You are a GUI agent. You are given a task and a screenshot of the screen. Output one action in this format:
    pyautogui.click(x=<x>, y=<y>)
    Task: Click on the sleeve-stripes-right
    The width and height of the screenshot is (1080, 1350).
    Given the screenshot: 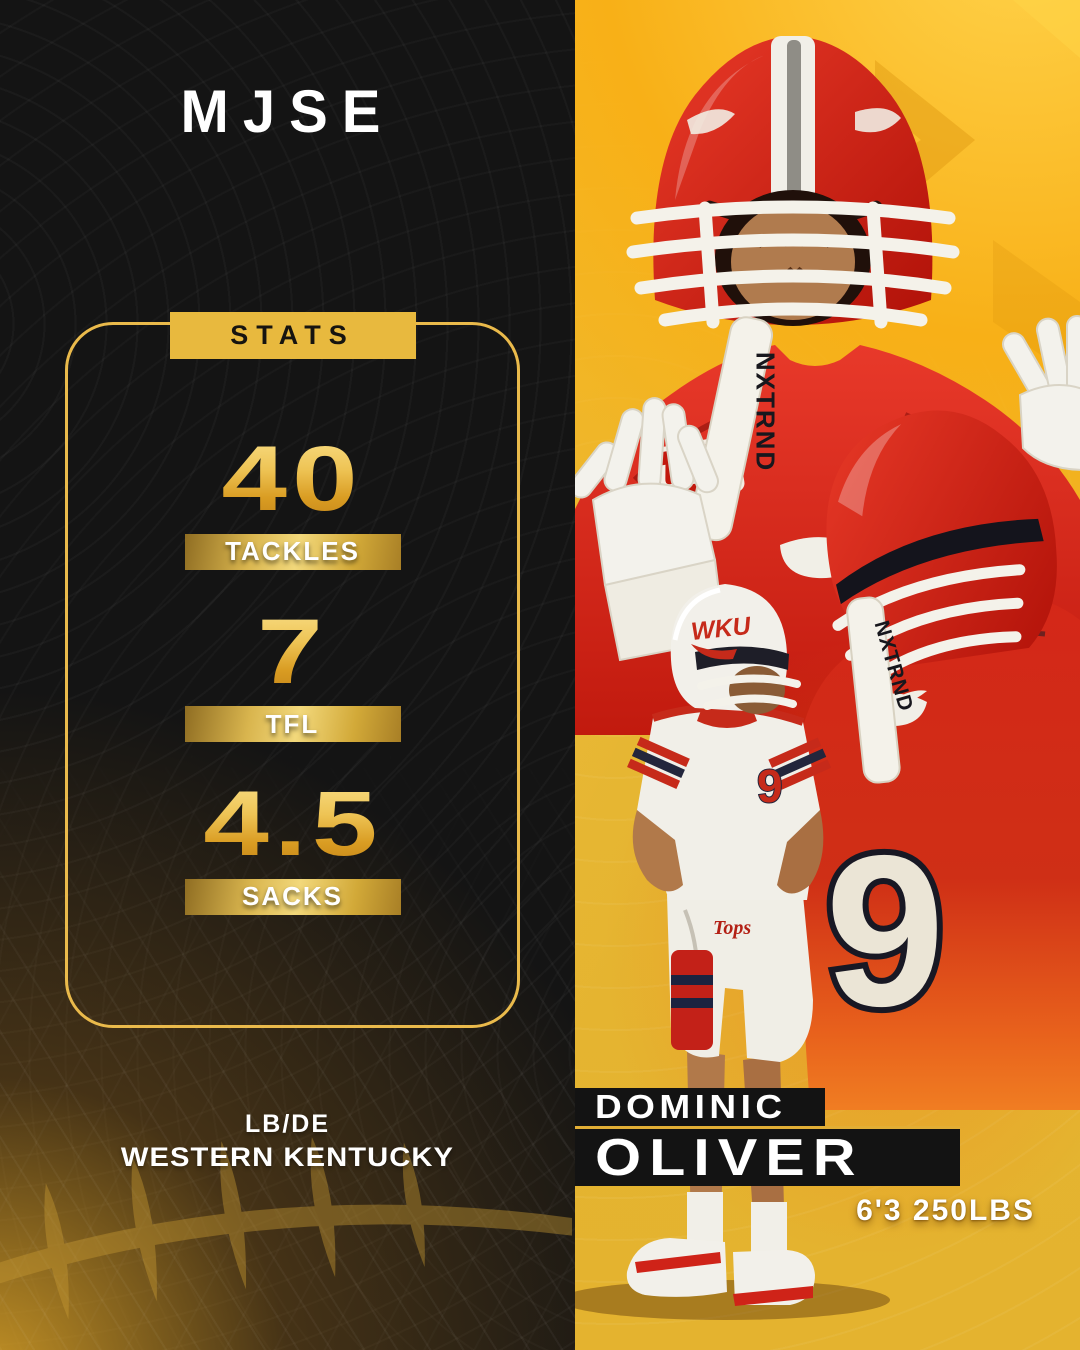 What is the action you would take?
    pyautogui.click(x=800, y=763)
    